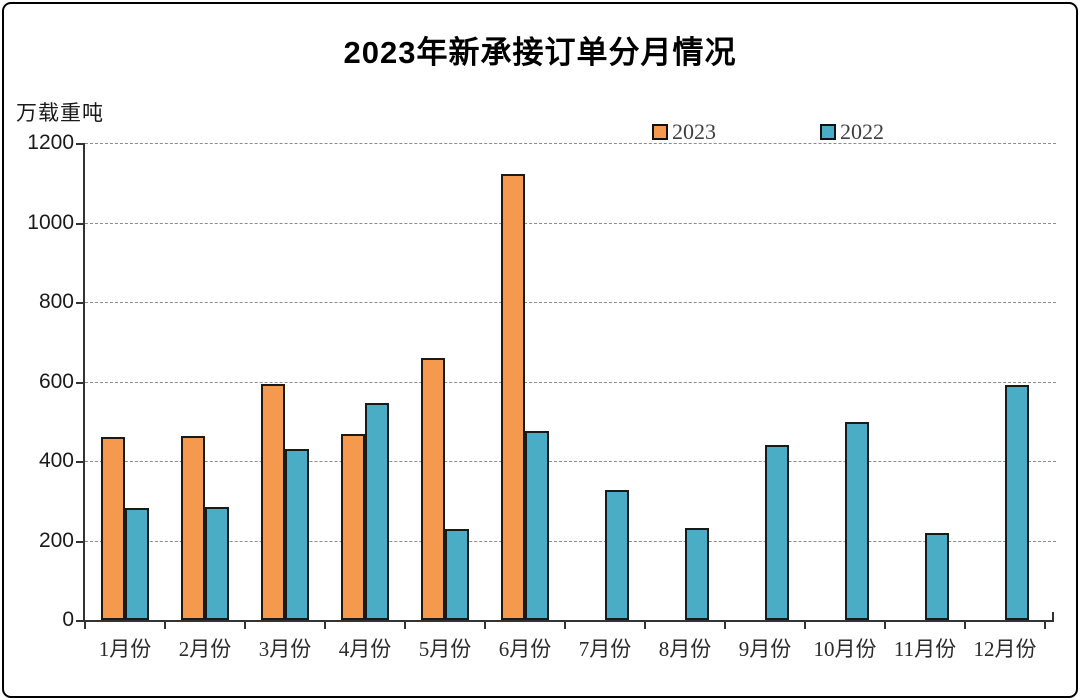 This screenshot has width=1080, height=700. Describe the element at coordinates (445, 649) in the screenshot. I see `x-tick-label-5月份: 5月份` at that location.